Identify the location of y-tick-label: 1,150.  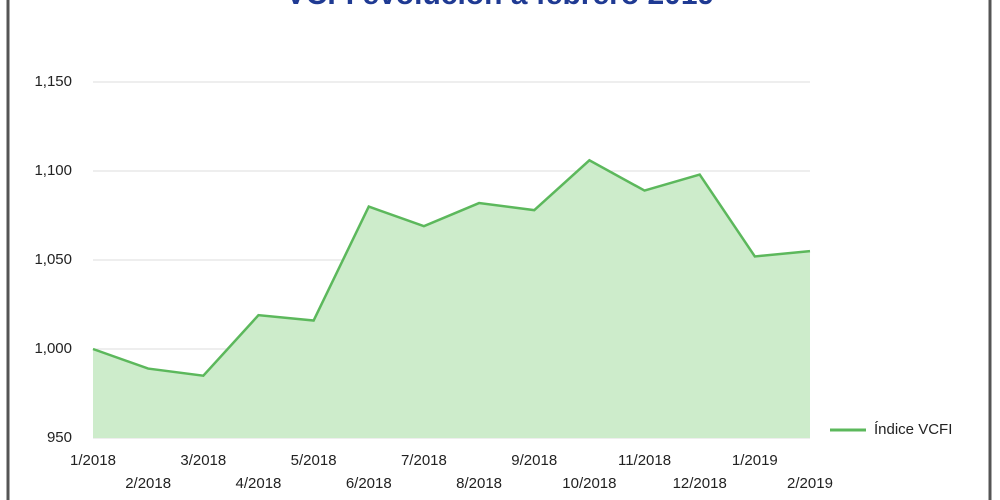
(53, 81).